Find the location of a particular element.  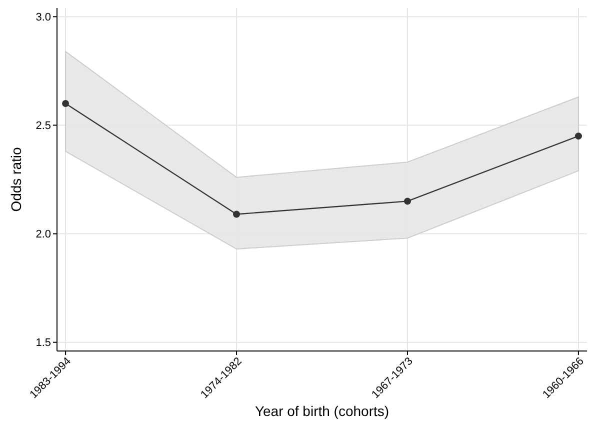

y-tick-label: 2.5 is located at coordinates (43, 126).